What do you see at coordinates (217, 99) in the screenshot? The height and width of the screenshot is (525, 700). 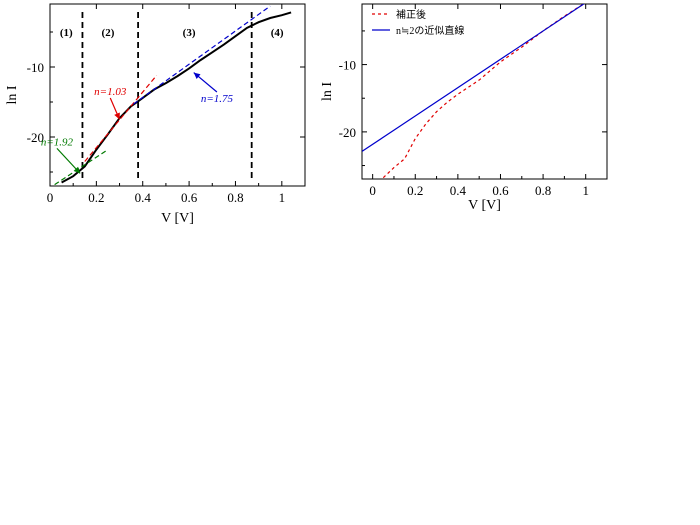 I see `annotation-label: n=1.75` at bounding box center [217, 99].